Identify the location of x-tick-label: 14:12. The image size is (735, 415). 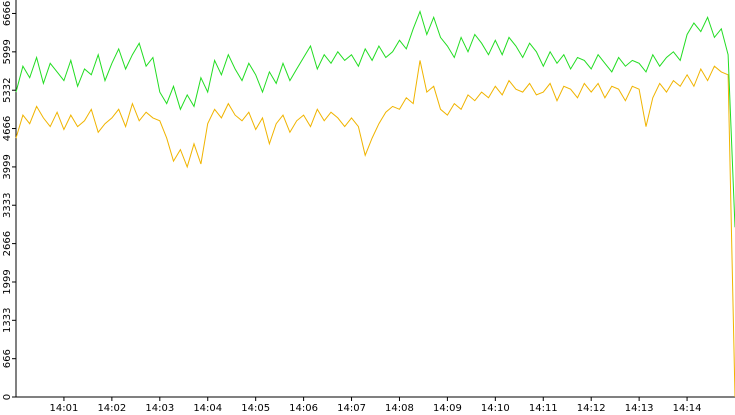
(591, 408).